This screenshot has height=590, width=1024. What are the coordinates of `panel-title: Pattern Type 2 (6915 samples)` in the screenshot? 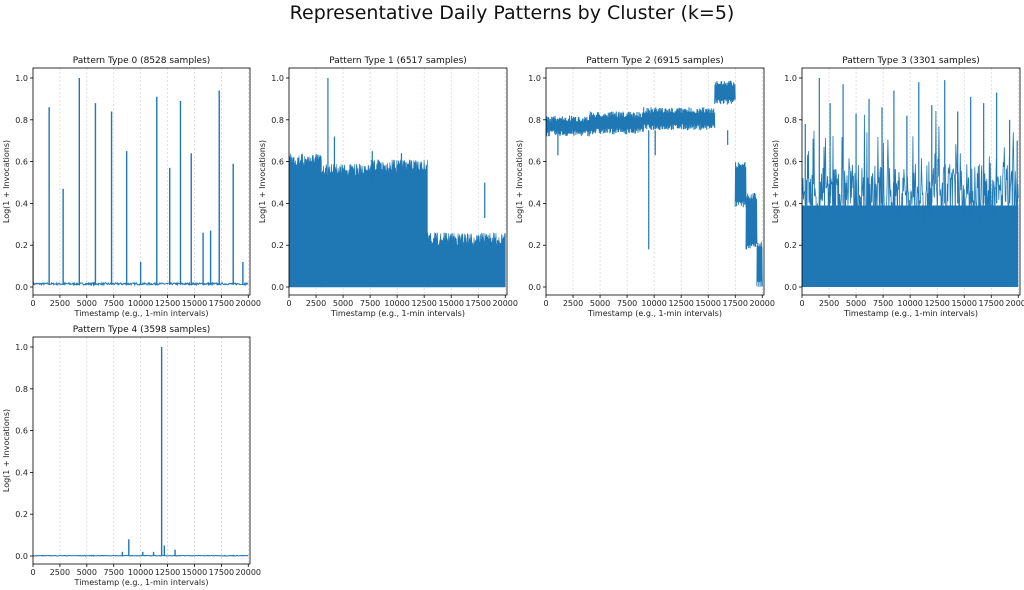 It's located at (655, 61).